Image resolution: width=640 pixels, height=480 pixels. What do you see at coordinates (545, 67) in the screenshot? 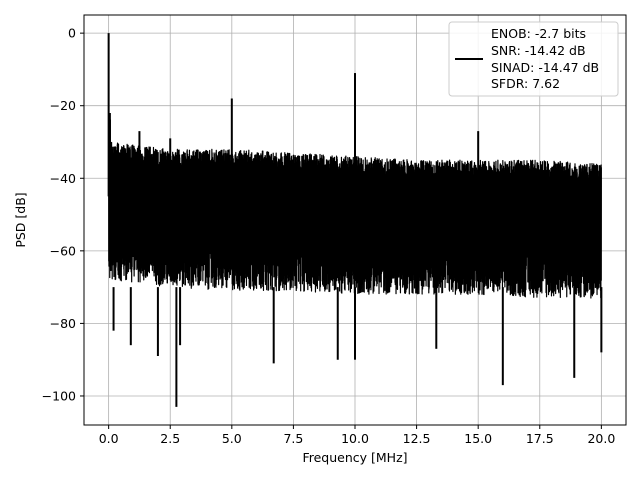
I see `legend-sinad: SINAD: -14.47 dB` at bounding box center [545, 67].